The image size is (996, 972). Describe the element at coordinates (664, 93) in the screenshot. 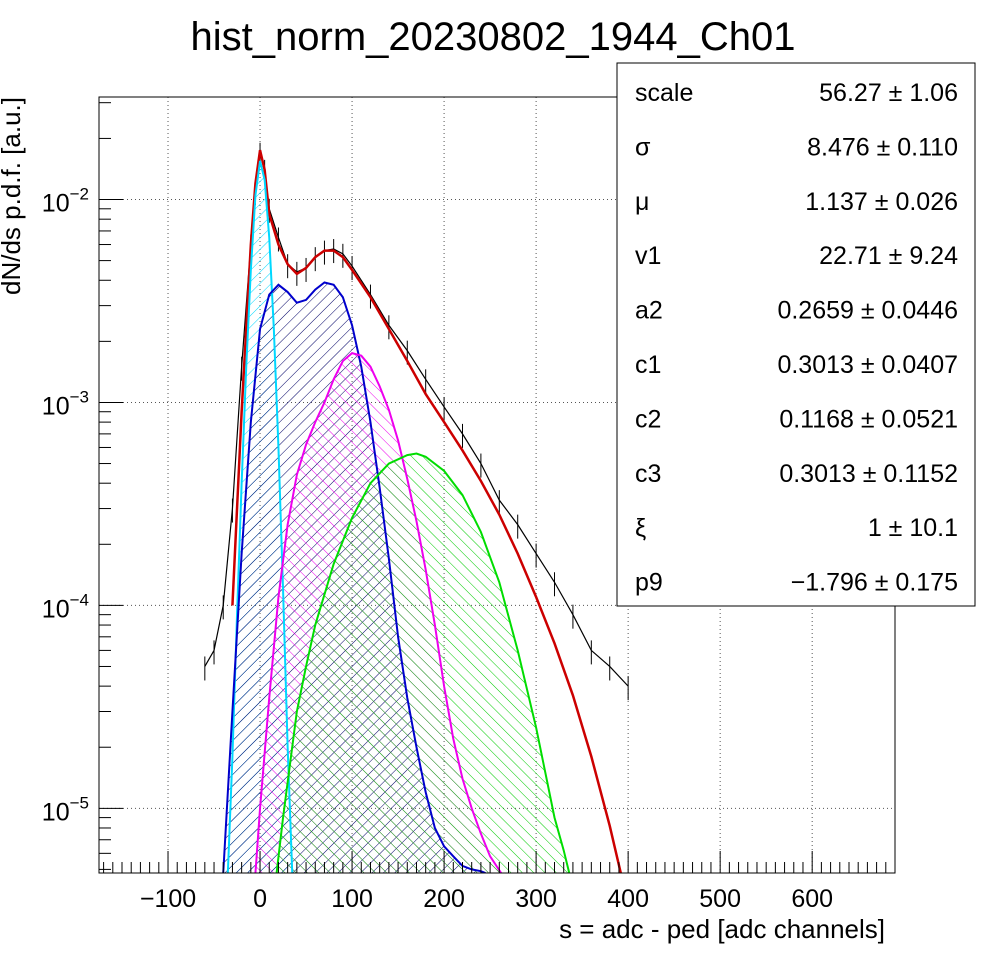

I see `stat-name: scale` at that location.